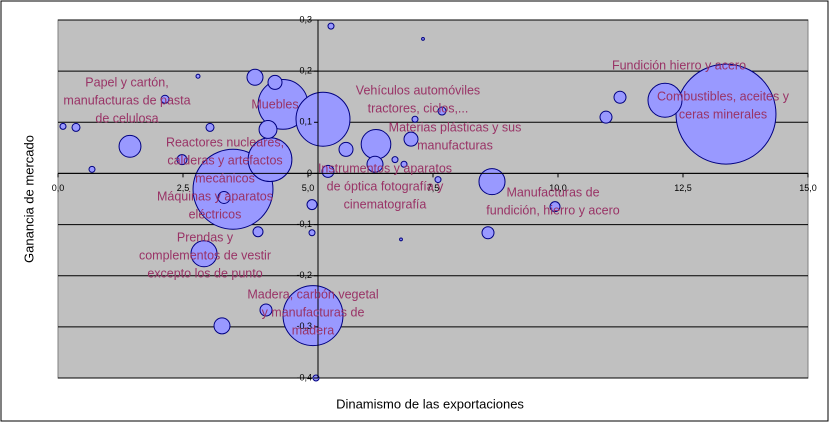  Describe the element at coordinates (385, 168) in the screenshot. I see `annotation: Instrumentos y aparatos` at that location.